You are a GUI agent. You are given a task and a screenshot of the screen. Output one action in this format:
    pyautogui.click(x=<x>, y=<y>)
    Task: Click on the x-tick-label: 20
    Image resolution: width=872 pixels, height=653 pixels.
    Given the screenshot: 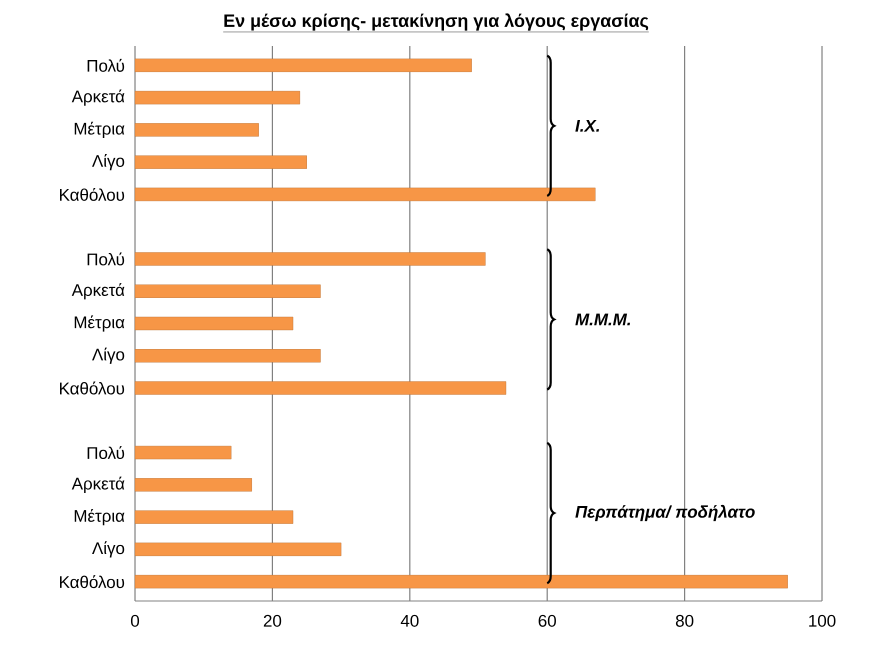 What is the action you would take?
    pyautogui.click(x=273, y=620)
    